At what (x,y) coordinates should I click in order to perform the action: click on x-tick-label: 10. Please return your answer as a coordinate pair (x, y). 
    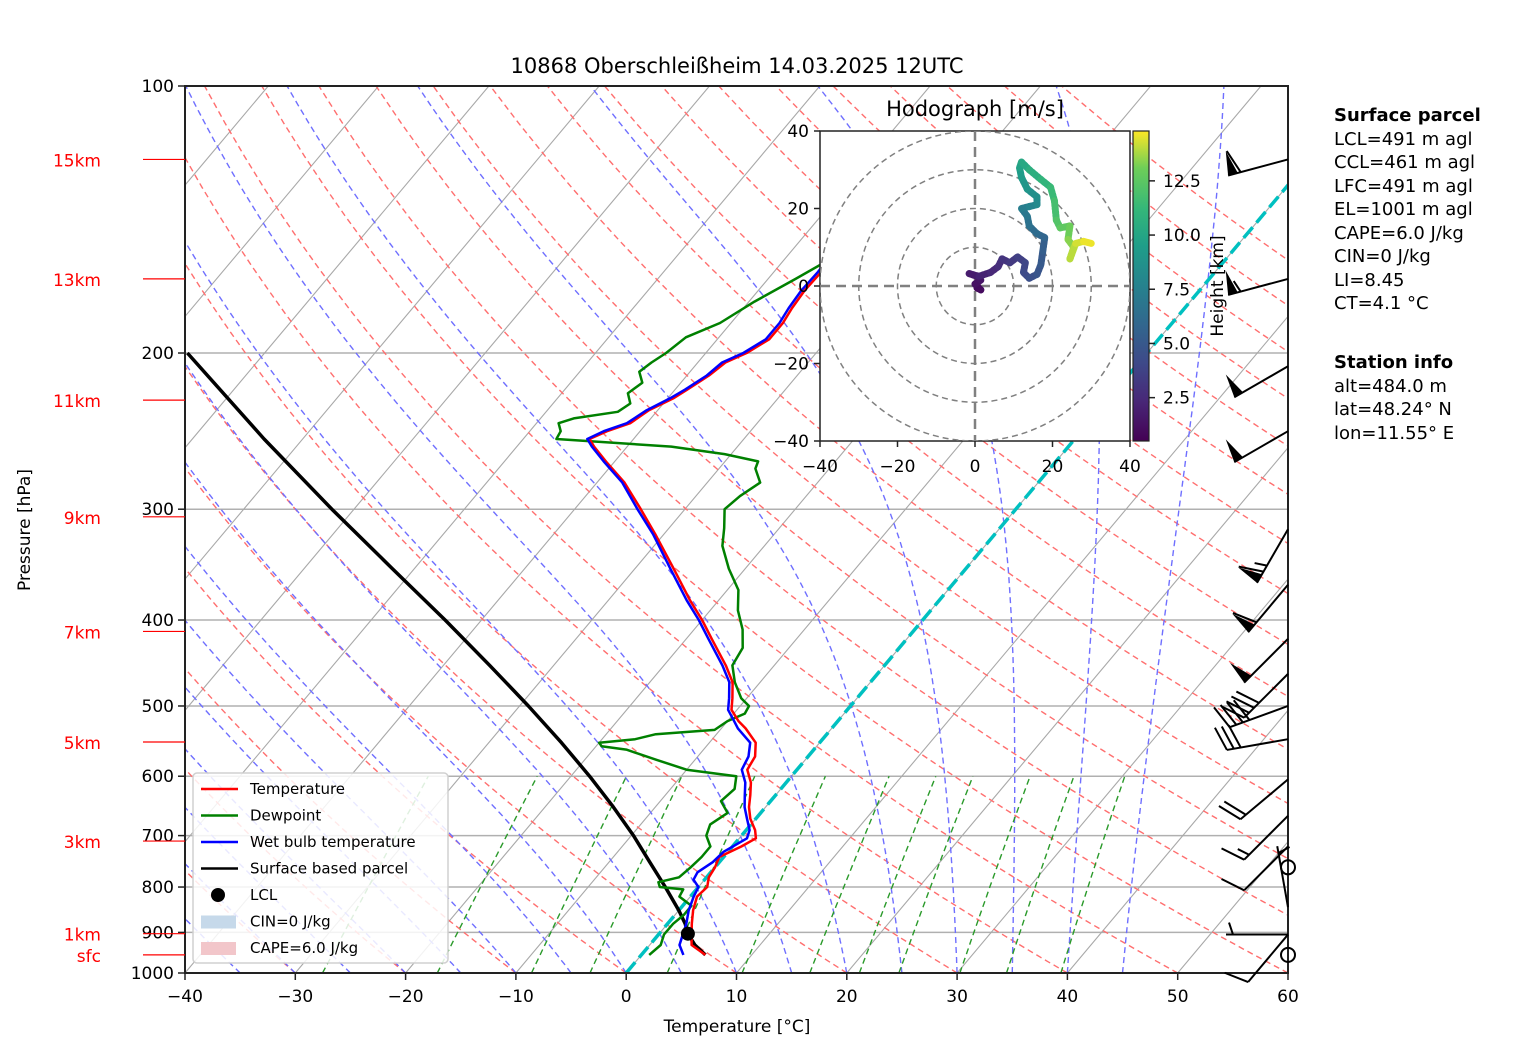
    Looking at the image, I should click on (737, 997).